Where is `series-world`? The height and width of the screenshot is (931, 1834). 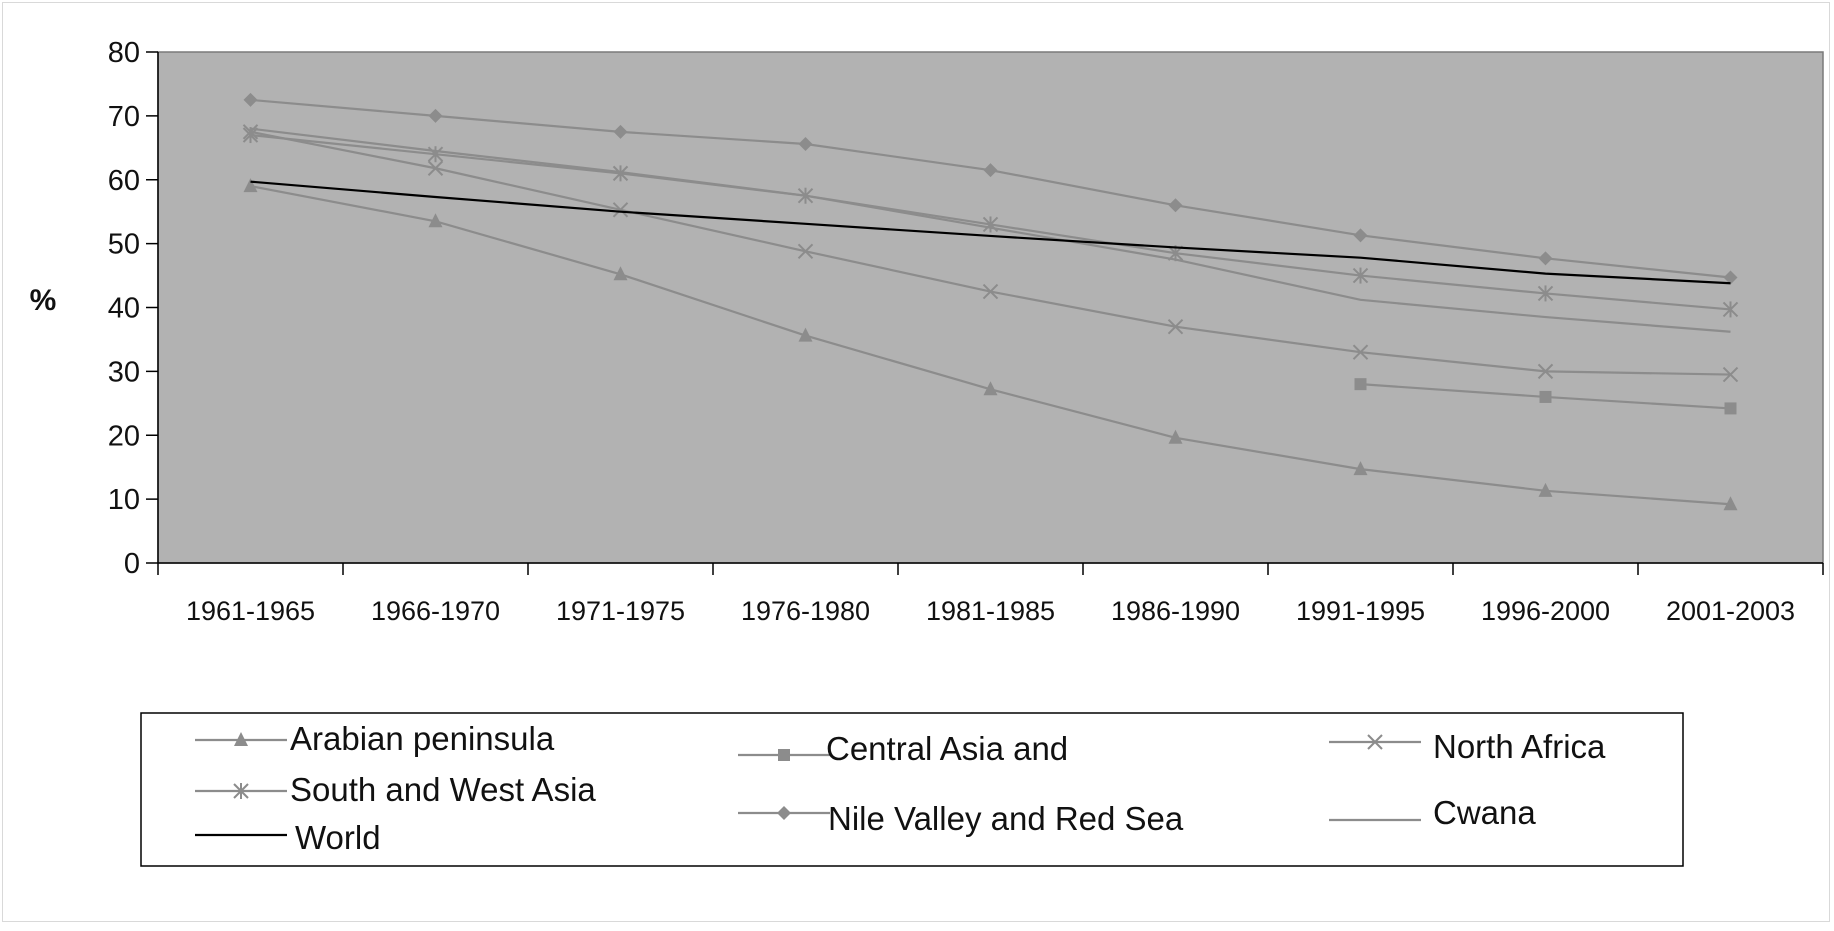
series-world is located at coordinates (990, 232).